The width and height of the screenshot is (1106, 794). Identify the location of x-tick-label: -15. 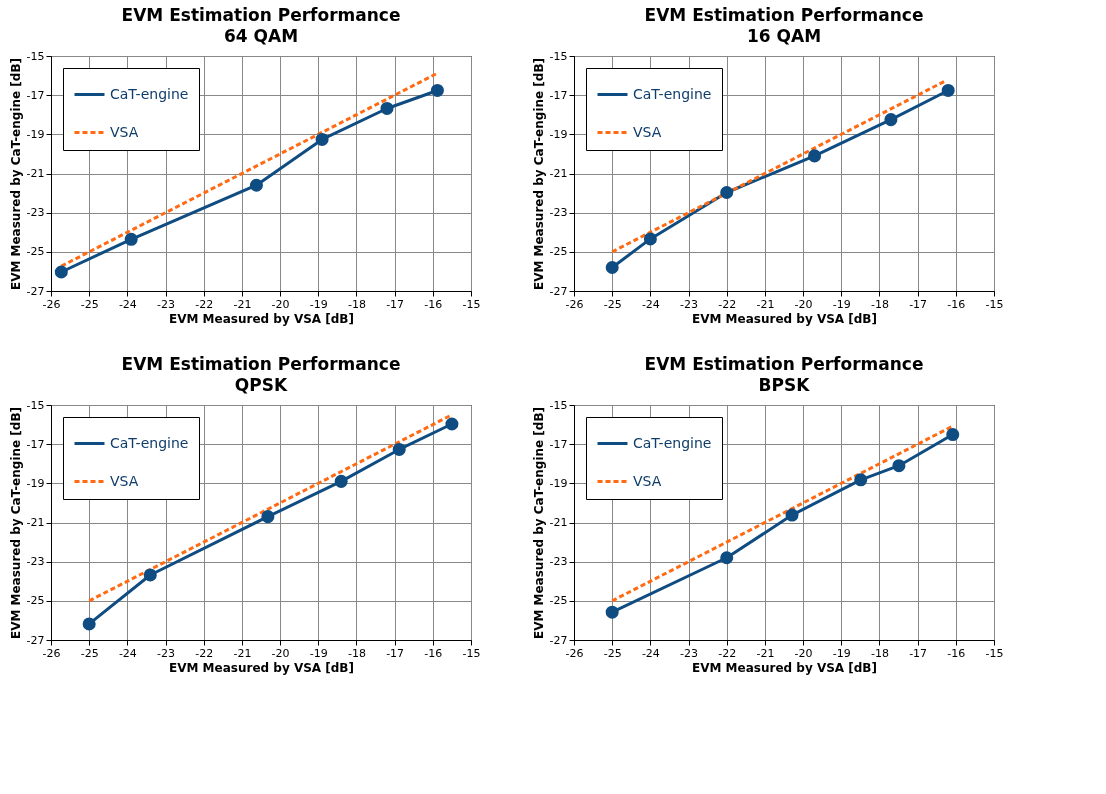
(471, 653).